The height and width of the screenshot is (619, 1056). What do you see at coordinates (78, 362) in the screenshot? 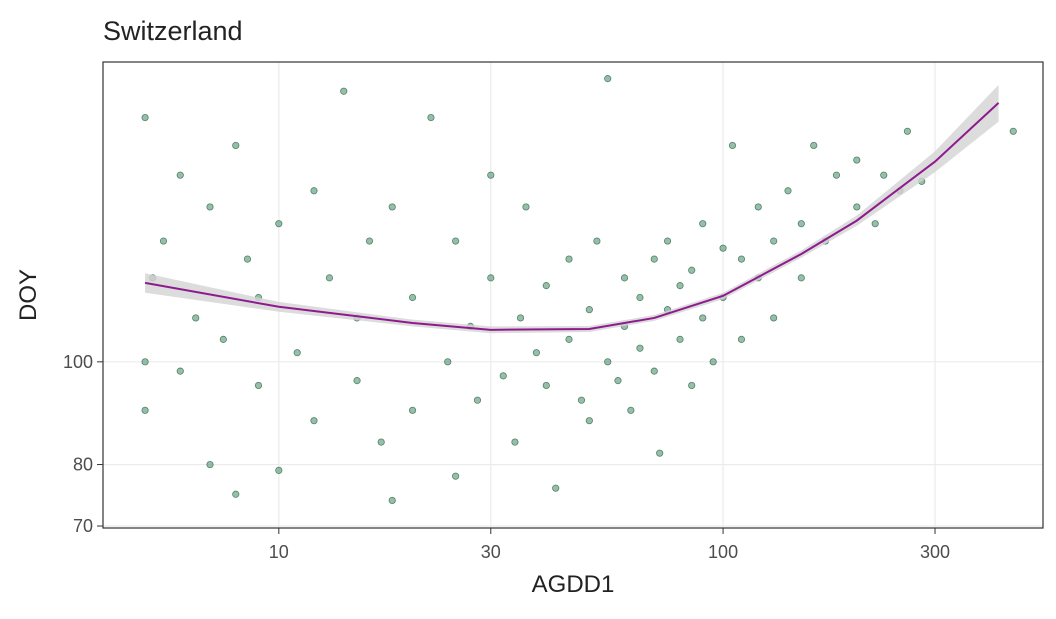
I see `y-tick-label: 100` at bounding box center [78, 362].